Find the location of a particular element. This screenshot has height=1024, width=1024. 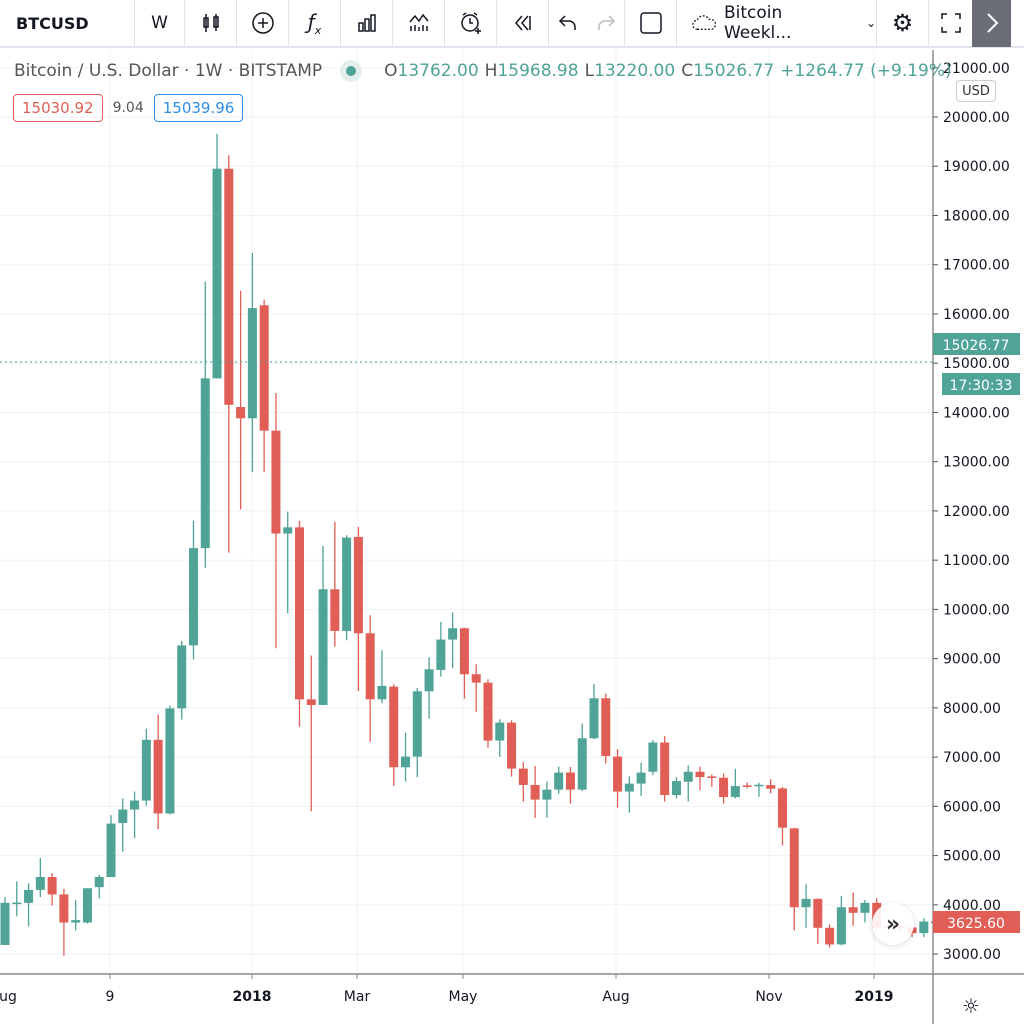

alert-button is located at coordinates (471, 23).